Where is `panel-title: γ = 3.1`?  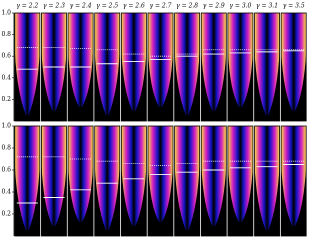
panel-title: γ = 3.1 is located at coordinates (267, 6).